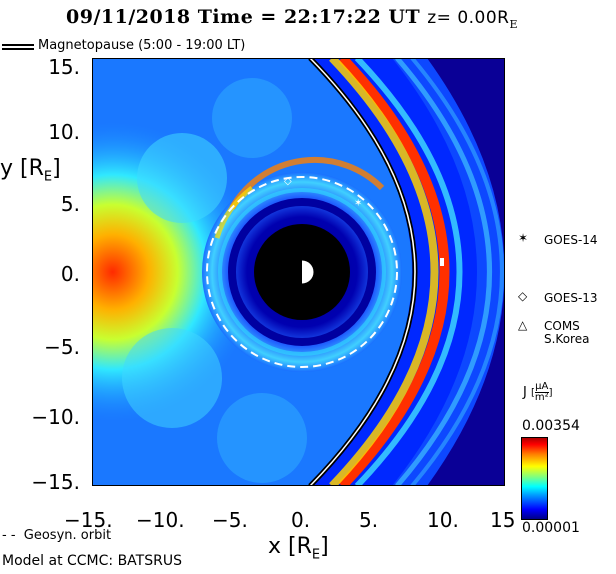 The height and width of the screenshot is (574, 616). Describe the element at coordinates (292, 18) in the screenshot. I see `plot-title: 09/11/2018 Time = 22:17:22 UT z= 0.00RE` at that location.